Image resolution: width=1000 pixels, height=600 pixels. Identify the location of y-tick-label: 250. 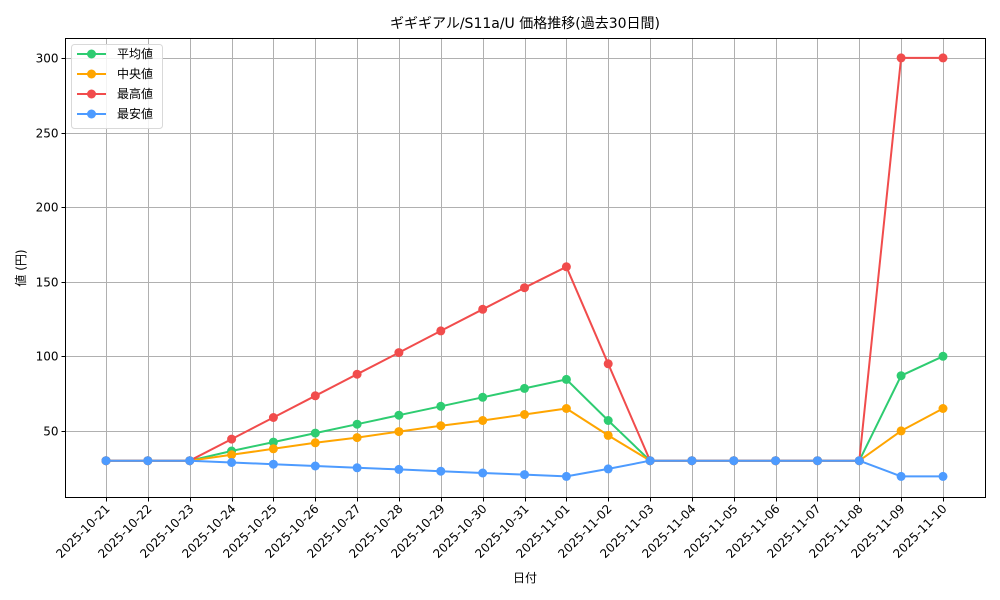
(47, 134).